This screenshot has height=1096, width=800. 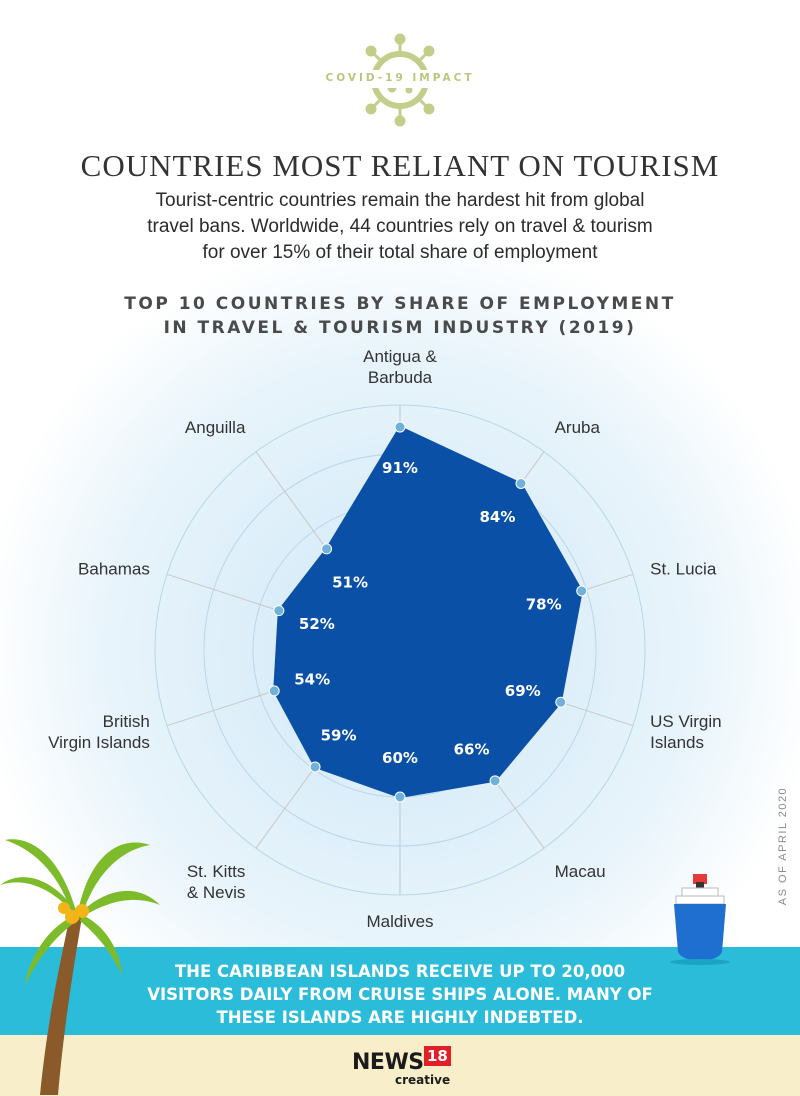 What do you see at coordinates (400, 468) in the screenshot?
I see `value-label: 91%` at bounding box center [400, 468].